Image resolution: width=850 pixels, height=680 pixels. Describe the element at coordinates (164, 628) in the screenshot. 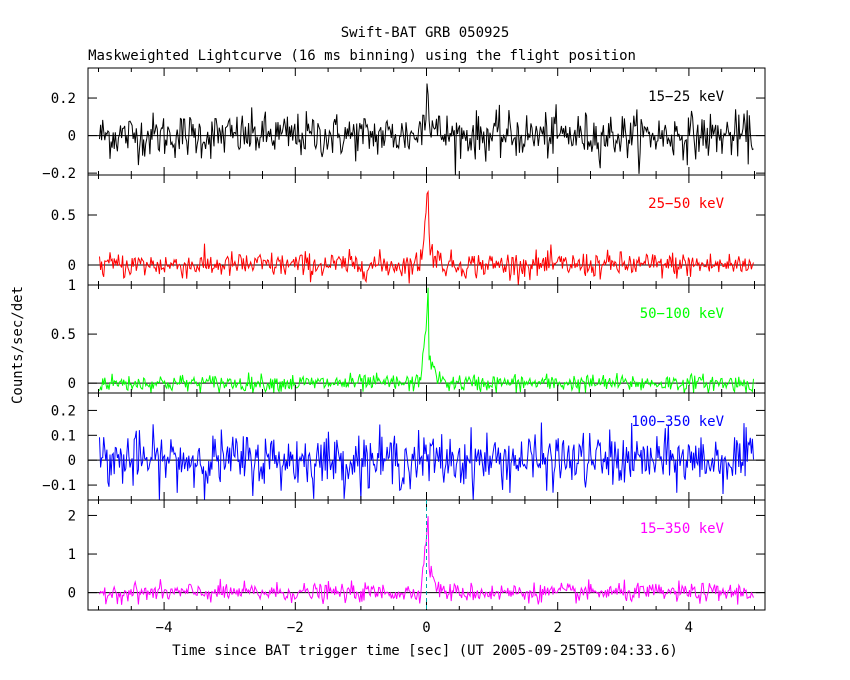

I see `x-tick-label: −4` at that location.